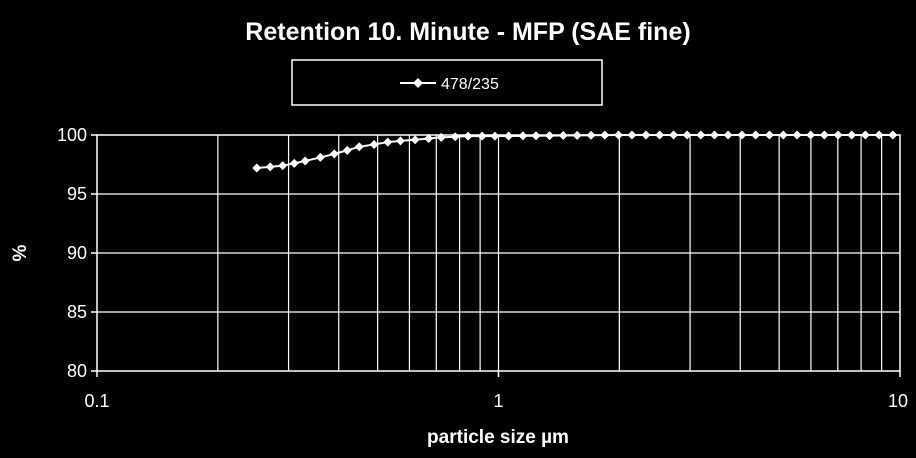 The height and width of the screenshot is (458, 916). Describe the element at coordinates (498, 437) in the screenshot. I see `x-axis-label: particle size µm` at that location.